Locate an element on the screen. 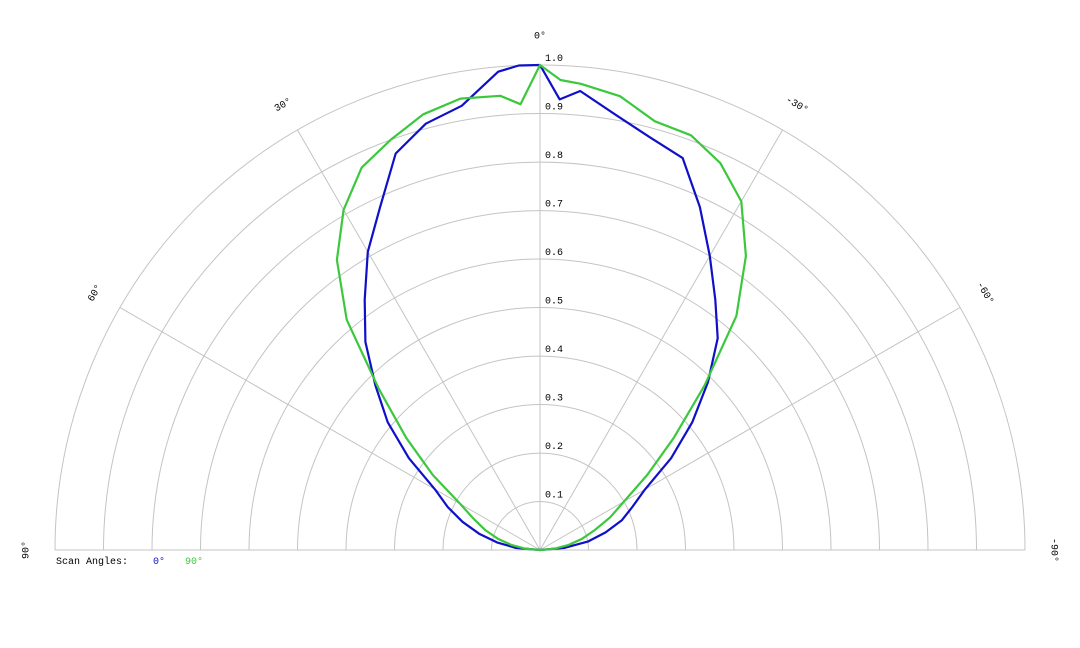 The height and width of the screenshot is (648, 1080). legend-entry: 0° is located at coordinates (159, 562).